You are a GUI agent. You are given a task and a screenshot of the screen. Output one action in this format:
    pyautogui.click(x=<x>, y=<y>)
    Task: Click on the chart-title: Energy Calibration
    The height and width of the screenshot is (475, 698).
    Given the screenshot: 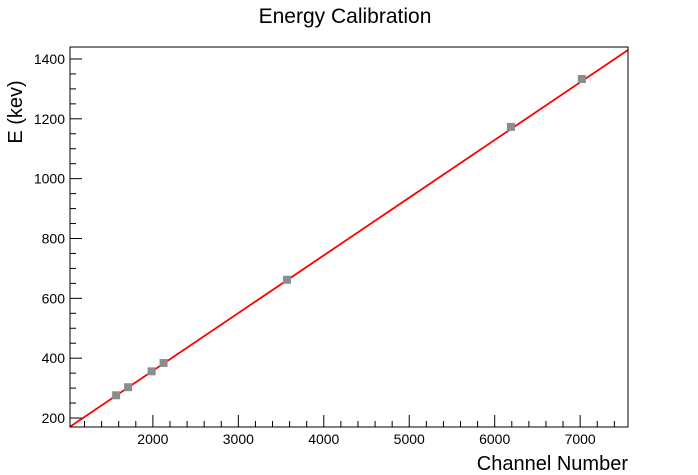 What is the action you would take?
    pyautogui.click(x=345, y=16)
    